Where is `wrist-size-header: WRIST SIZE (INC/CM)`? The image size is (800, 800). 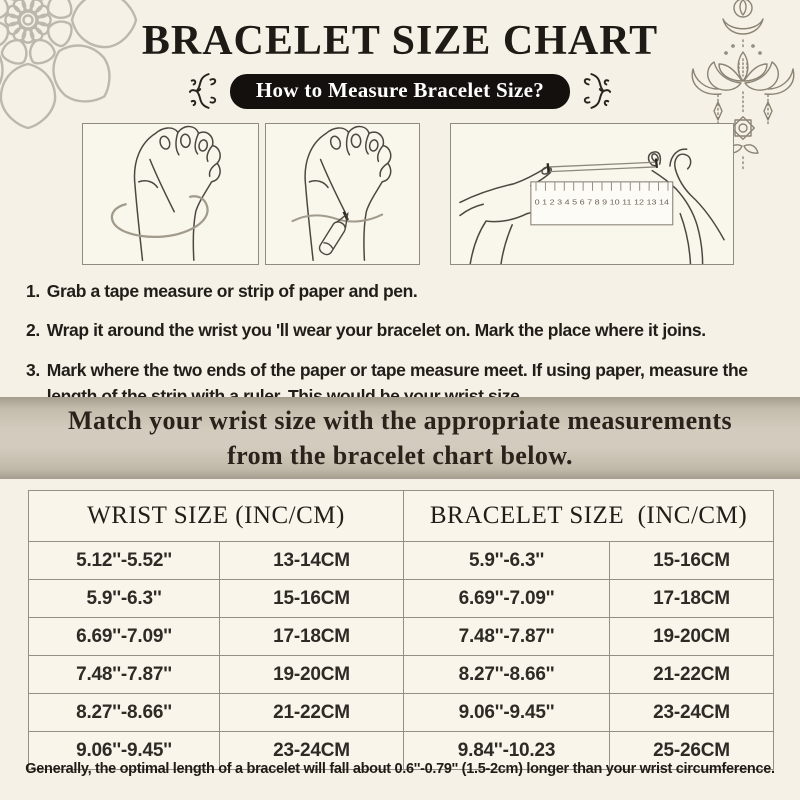
wrist-size-header: WRIST SIZE (INC/CM) is located at coordinates (216, 516).